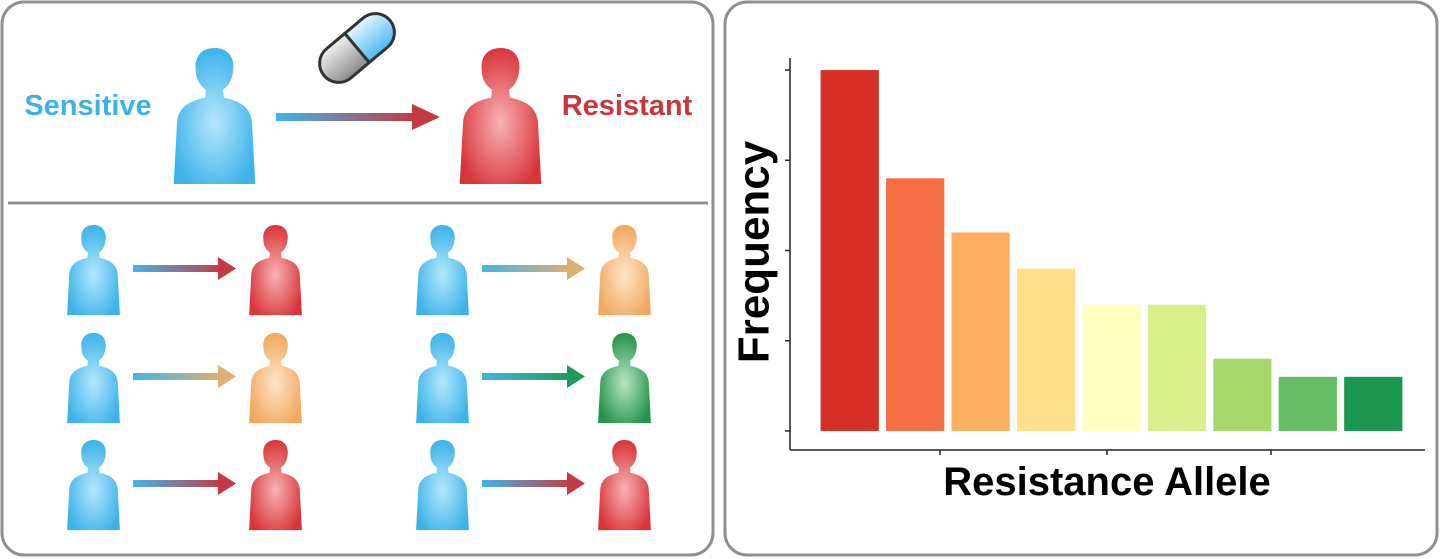  Describe the element at coordinates (214, 116) in the screenshot. I see `person-sensitive` at that location.